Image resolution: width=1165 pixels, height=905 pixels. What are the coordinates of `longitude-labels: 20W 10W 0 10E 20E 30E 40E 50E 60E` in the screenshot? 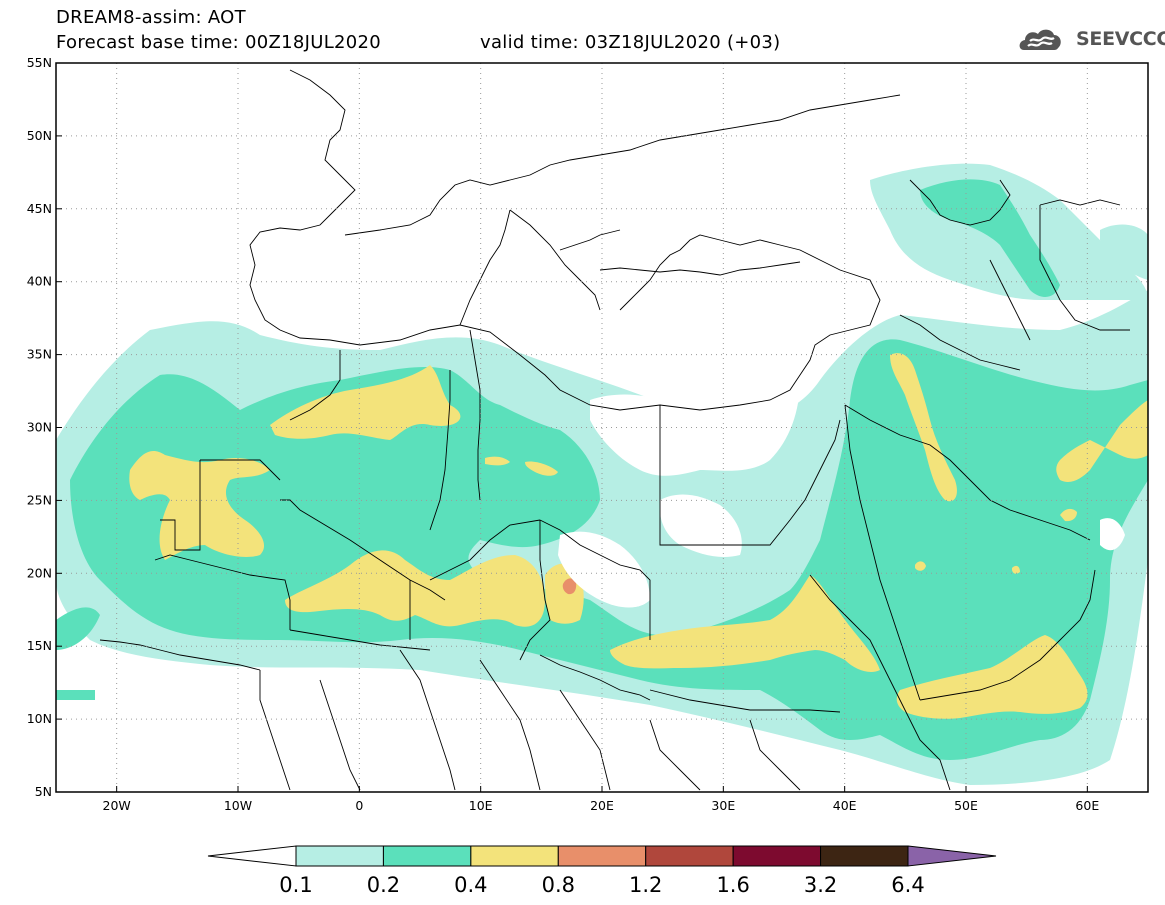 It's located at (601, 805).